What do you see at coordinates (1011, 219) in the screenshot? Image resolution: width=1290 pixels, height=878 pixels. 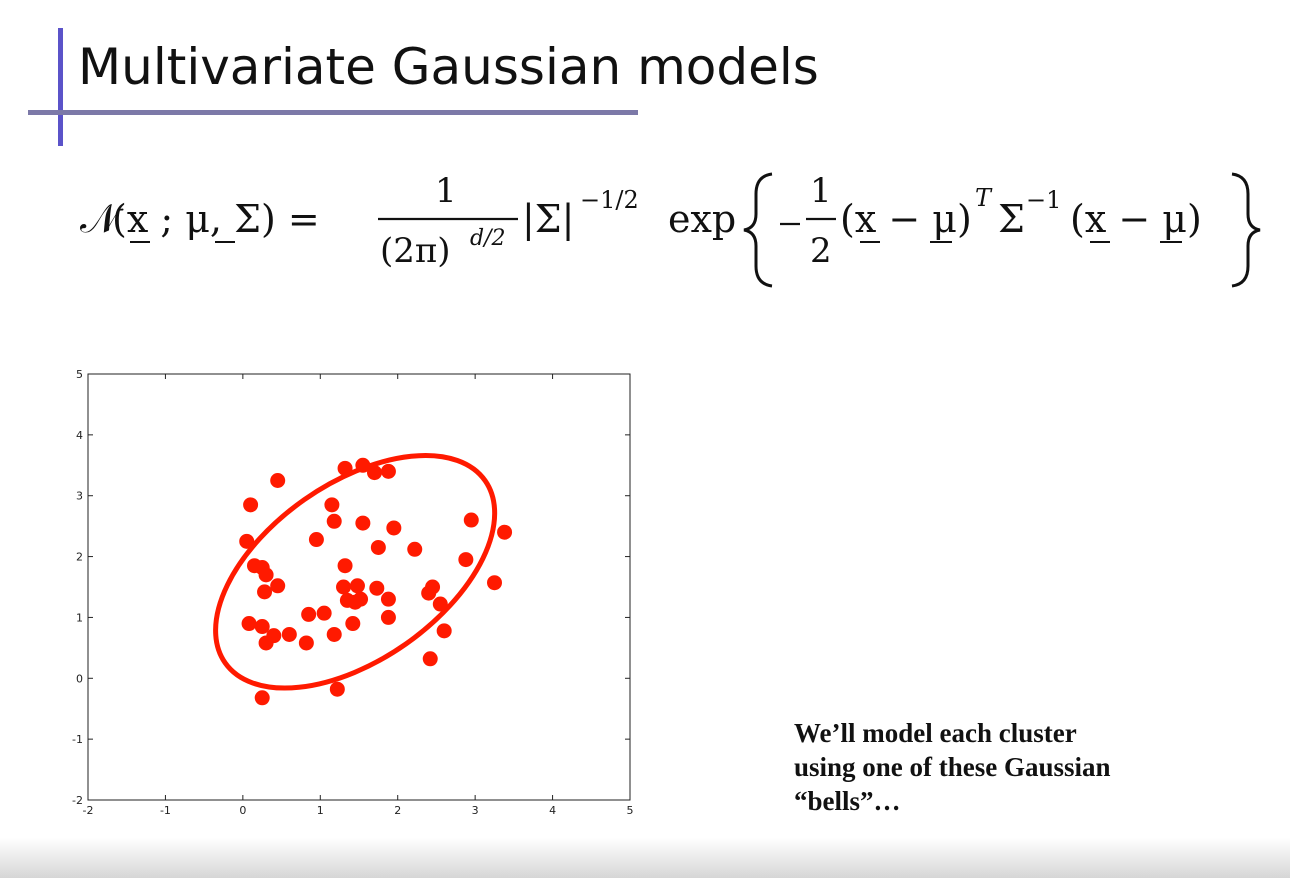 I see `formula-inverse-sigma: Σ` at bounding box center [1011, 219].